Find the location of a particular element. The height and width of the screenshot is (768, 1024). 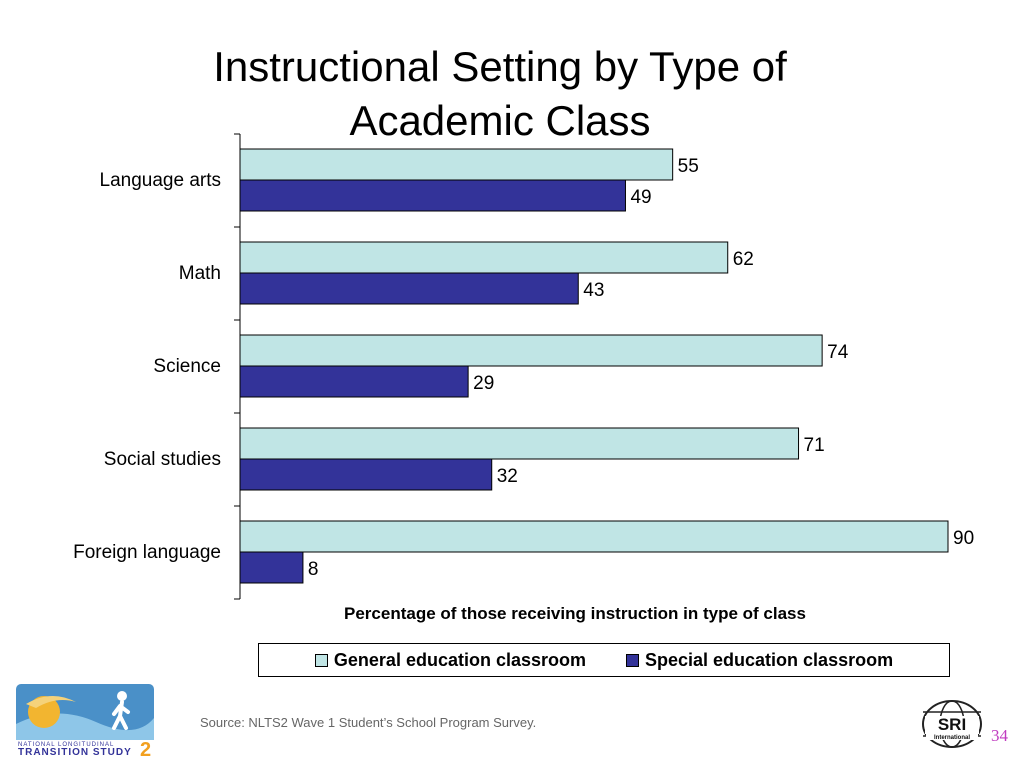

nlts2-logo: NATIONAL LONGITUDINAL TRANSITION STUDY 2 is located at coordinates (85, 720).